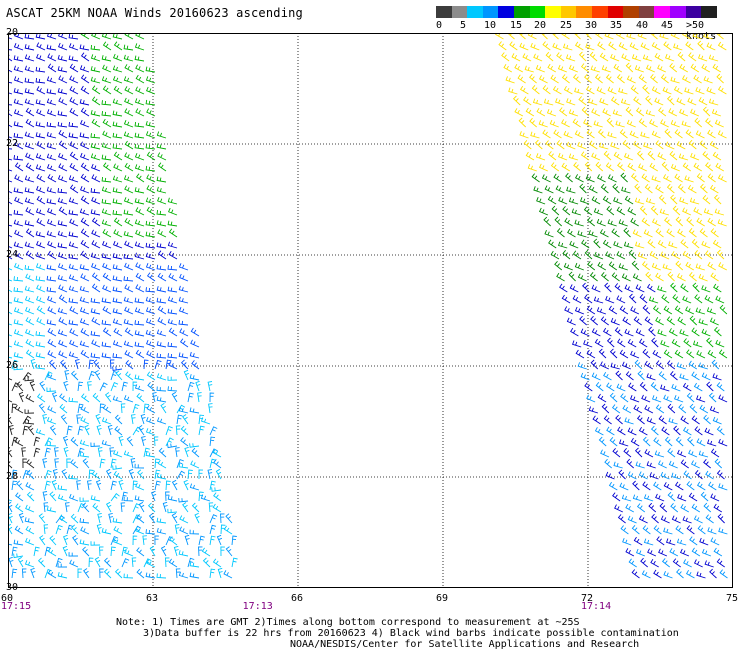 The width and height of the screenshot is (740, 650). What do you see at coordinates (154, 13) in the screenshot?
I see `map-title: ASCAT 25KM NOAA Winds 20160623 ascending` at bounding box center [154, 13].